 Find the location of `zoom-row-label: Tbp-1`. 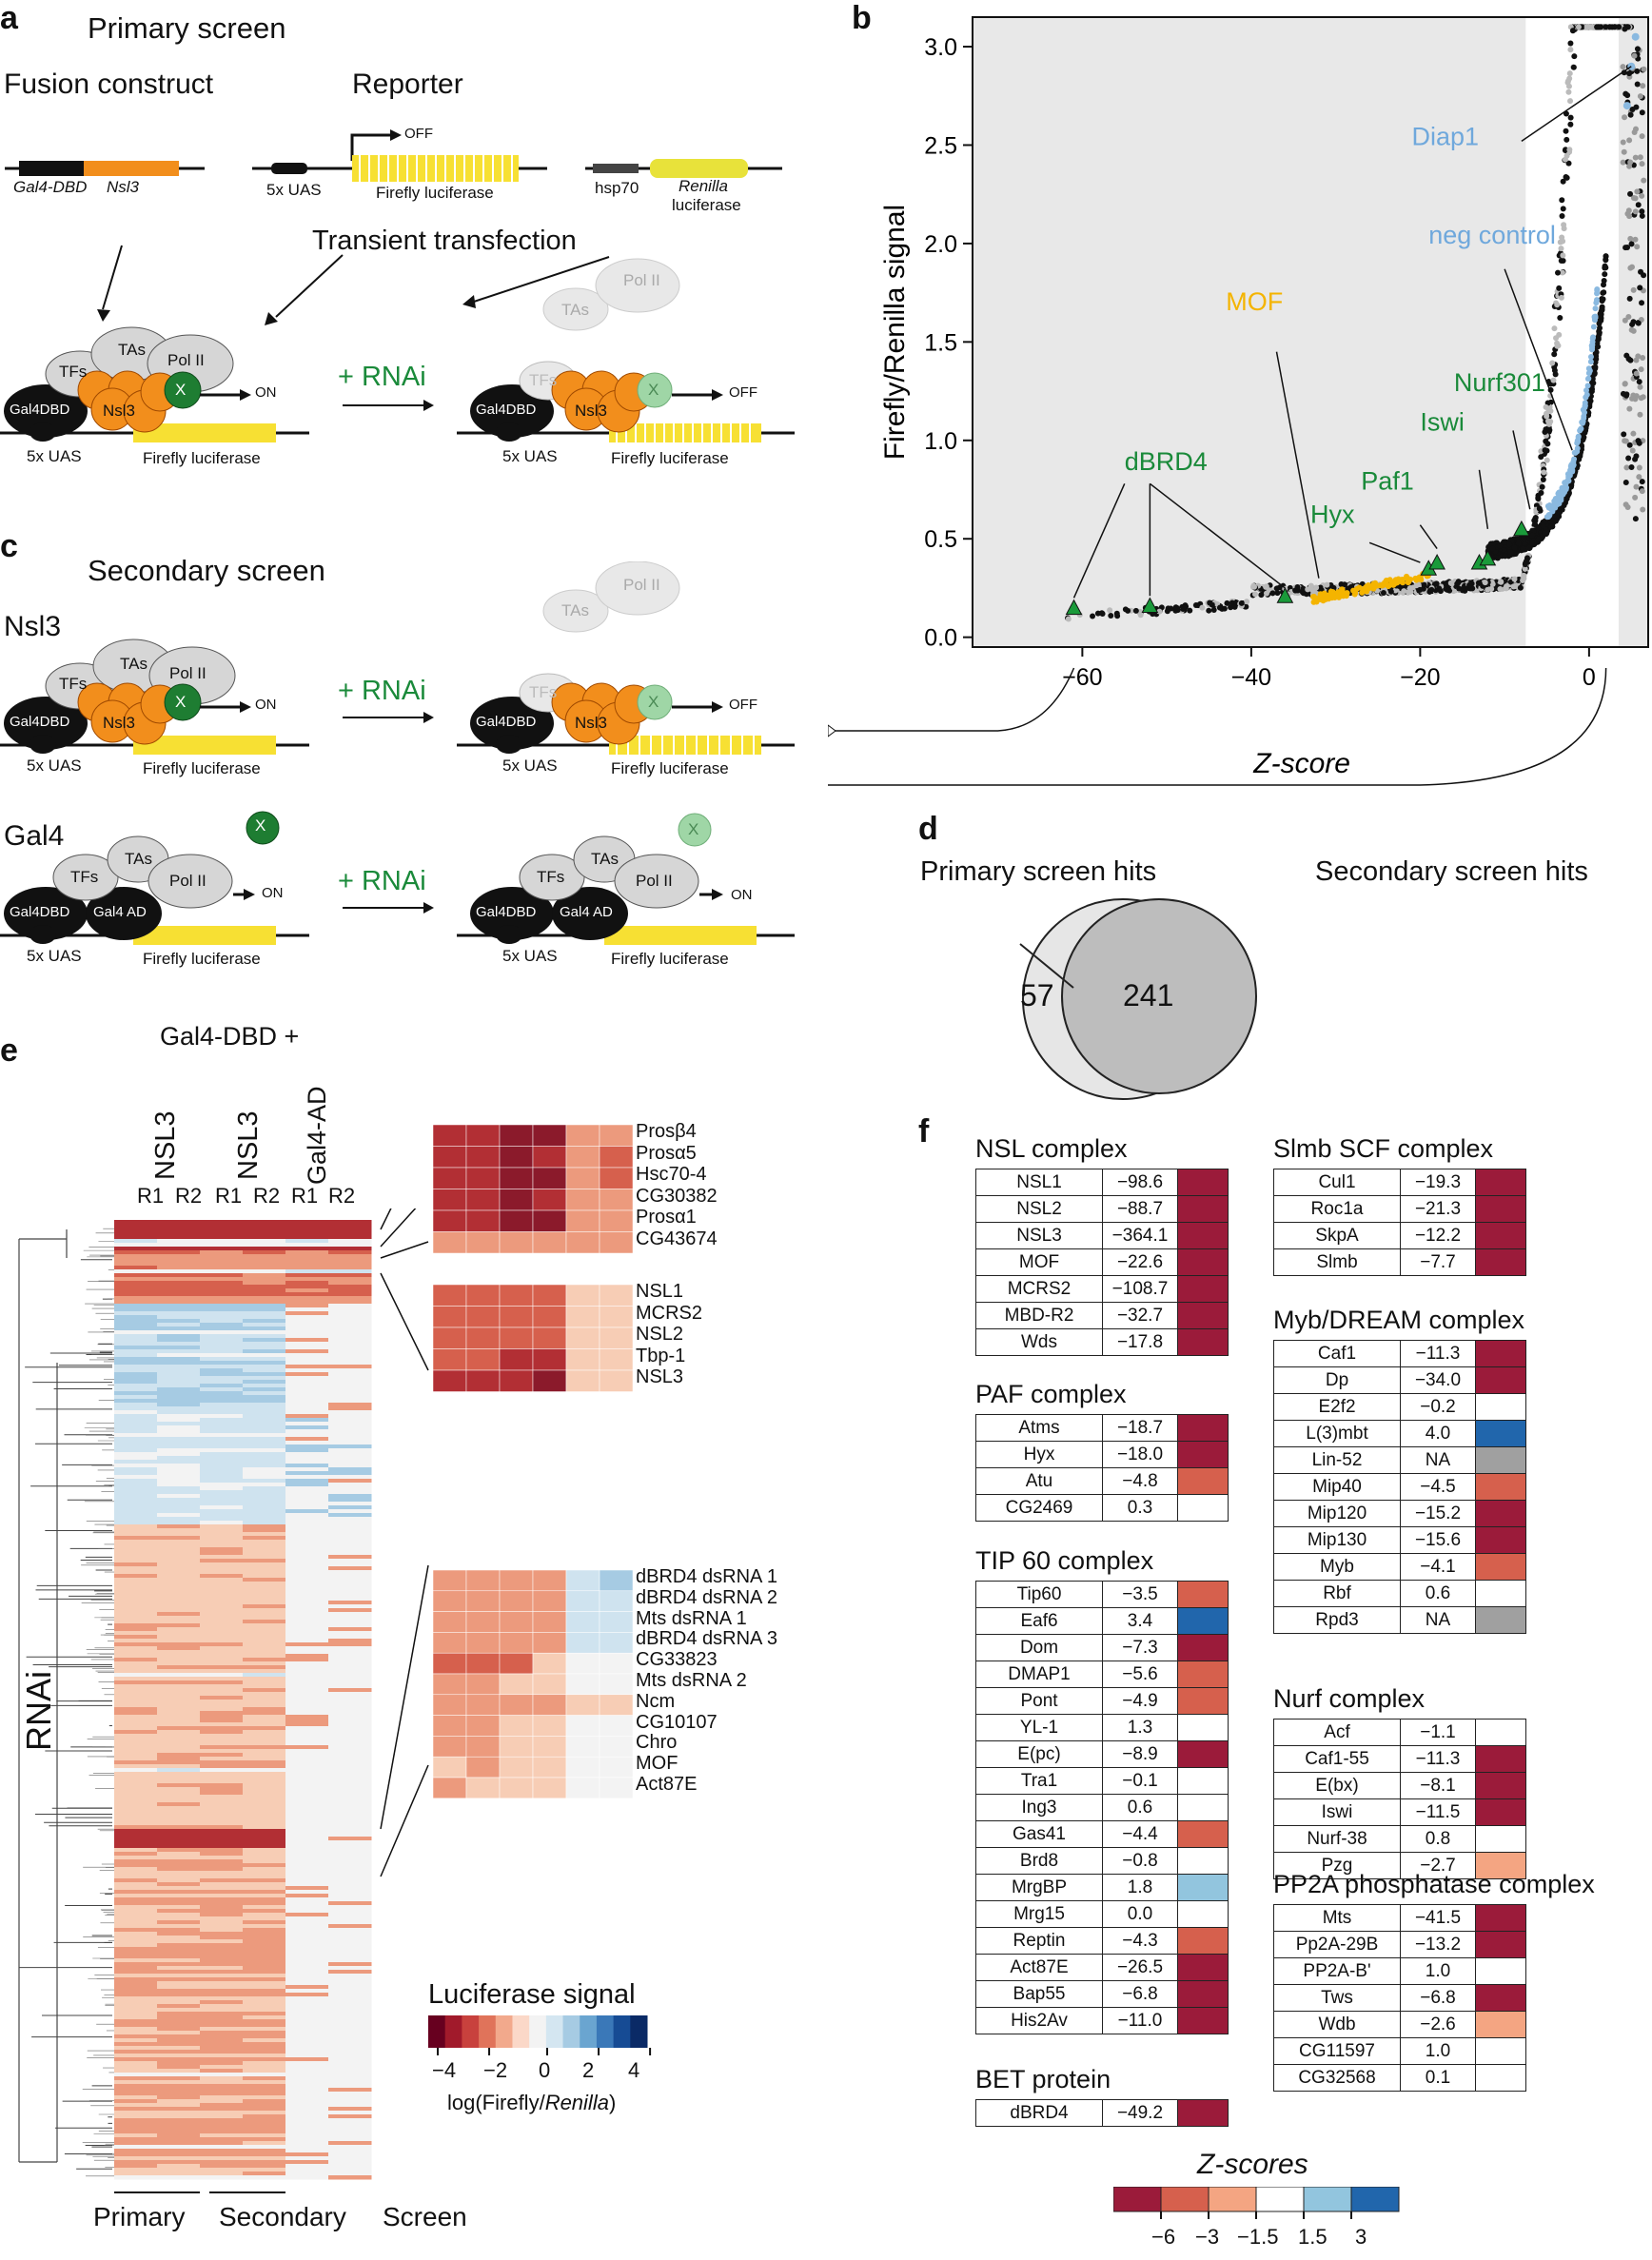

zoom-row-label: Tbp-1 is located at coordinates (661, 1355).